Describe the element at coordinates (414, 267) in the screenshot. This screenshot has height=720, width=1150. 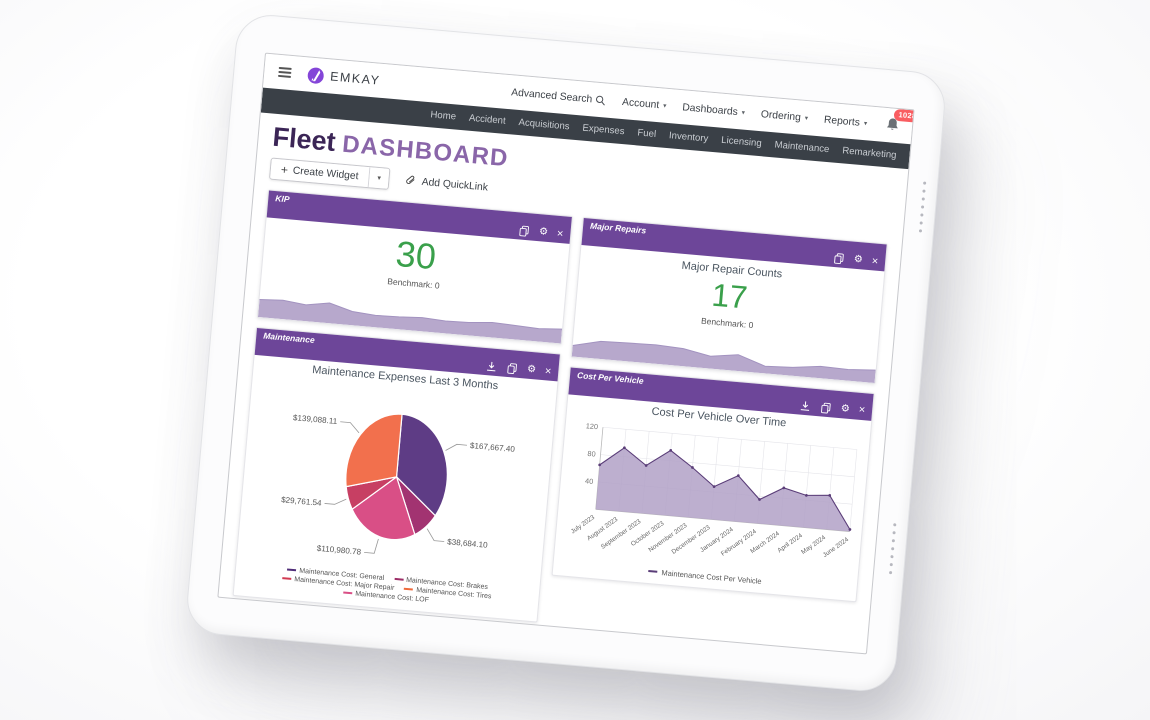
I see `widget-kip: KIP ⚙ × 30 Benchmark: 0` at that location.